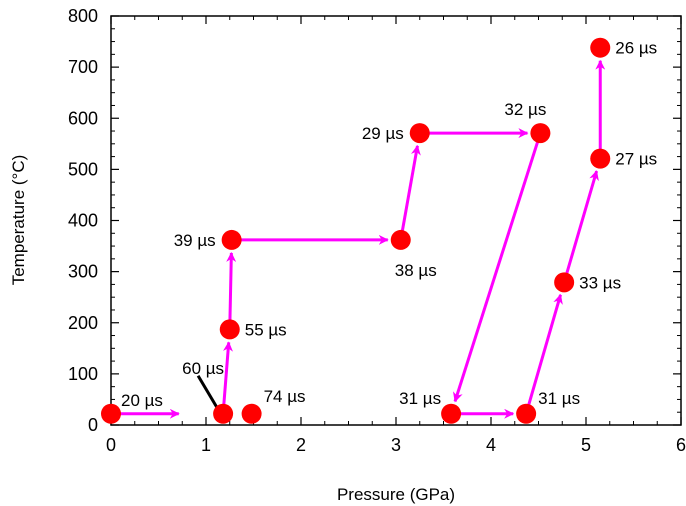  Describe the element at coordinates (396, 494) in the screenshot. I see `x-axis-title: Pressure (GPa)` at that location.